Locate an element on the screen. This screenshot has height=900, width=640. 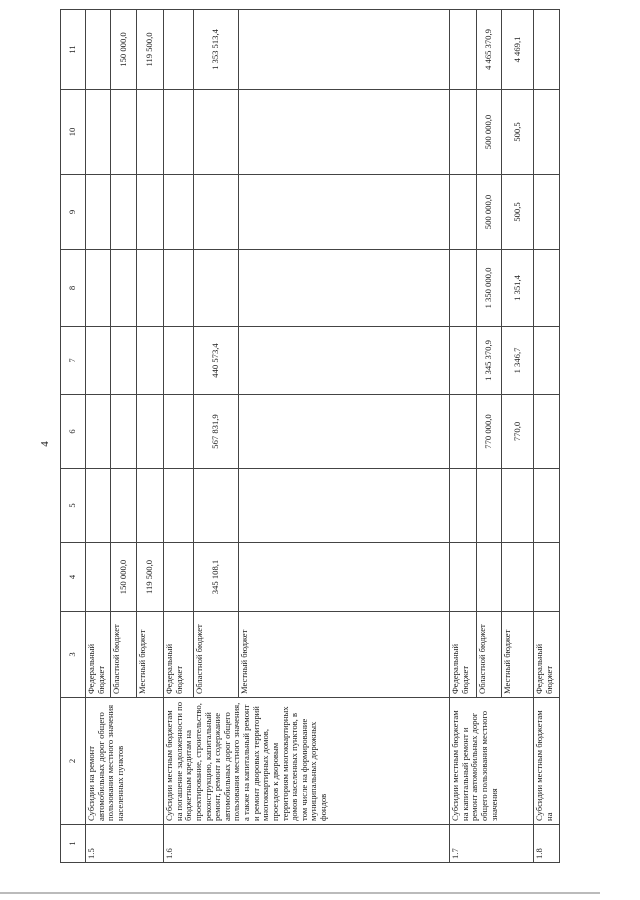
amount-cell: 119 500,0 is located at coordinates (150, 577).